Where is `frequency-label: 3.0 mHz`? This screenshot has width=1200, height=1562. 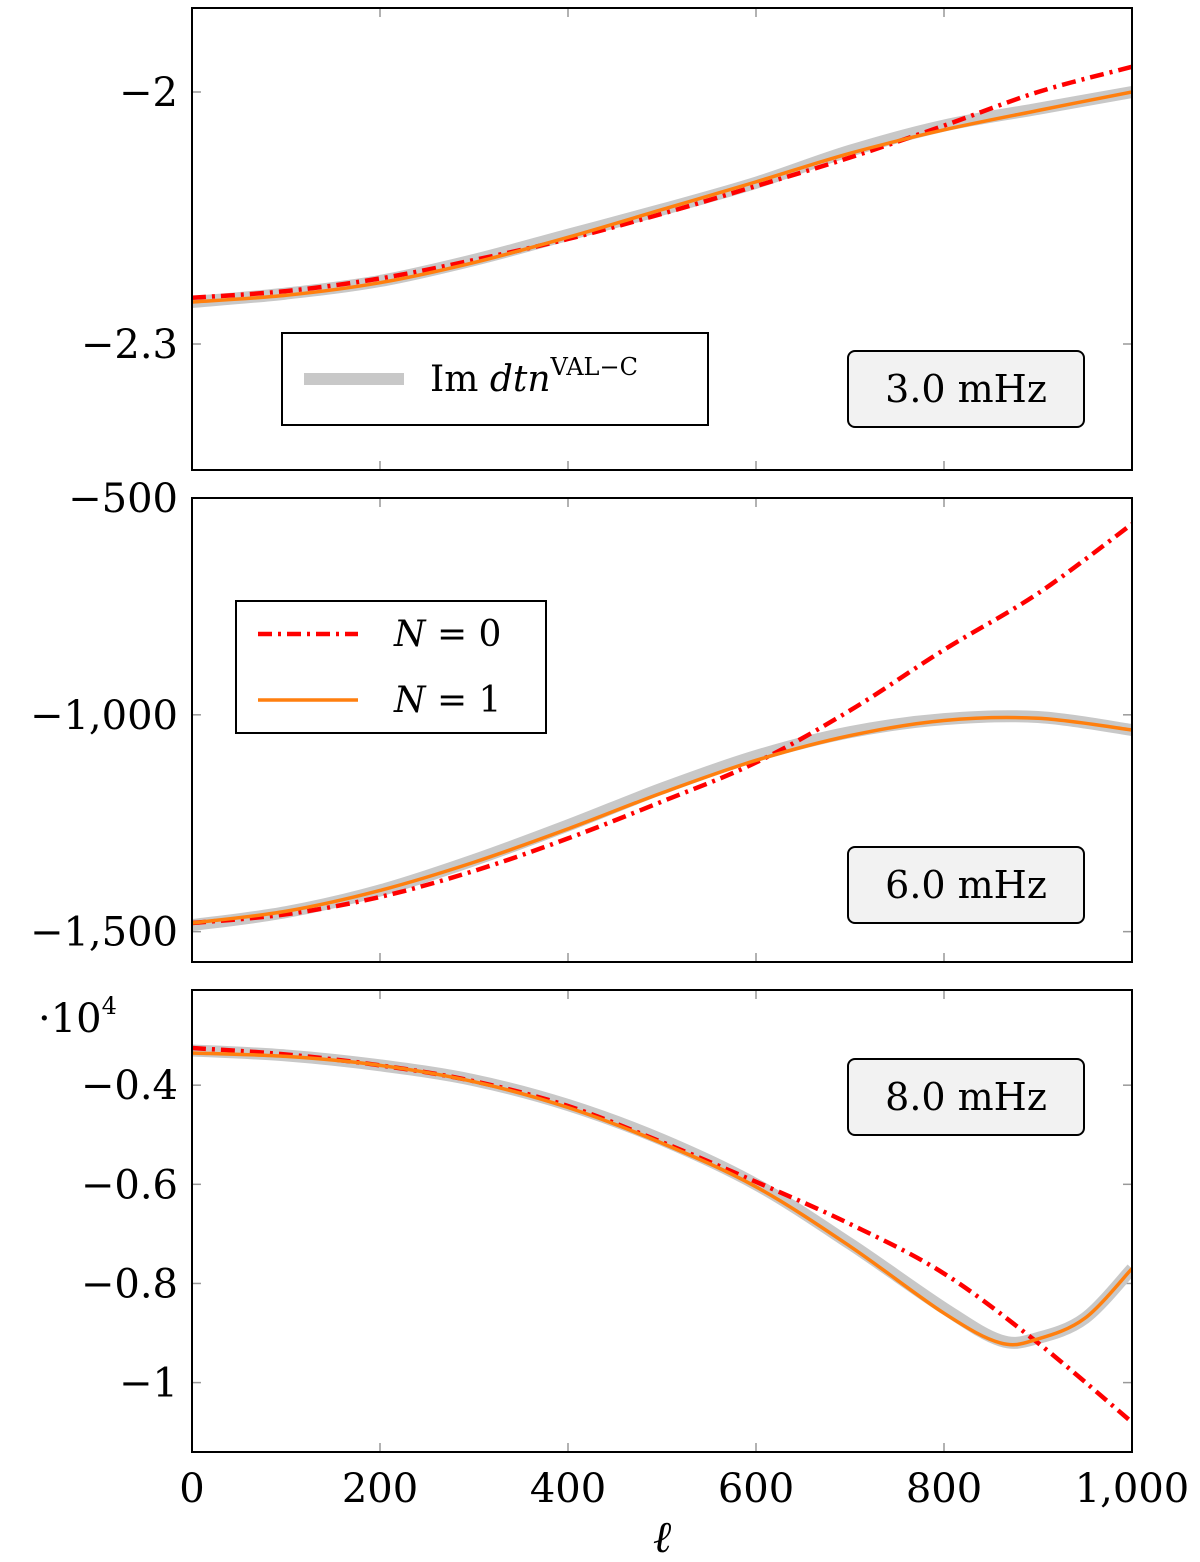
frequency-label: 3.0 mHz is located at coordinates (966, 389).